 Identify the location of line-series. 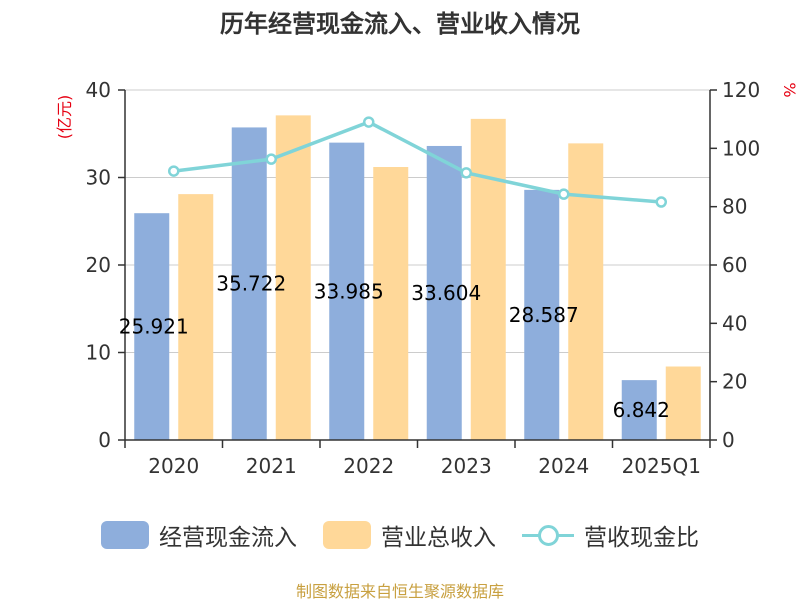
(417, 162).